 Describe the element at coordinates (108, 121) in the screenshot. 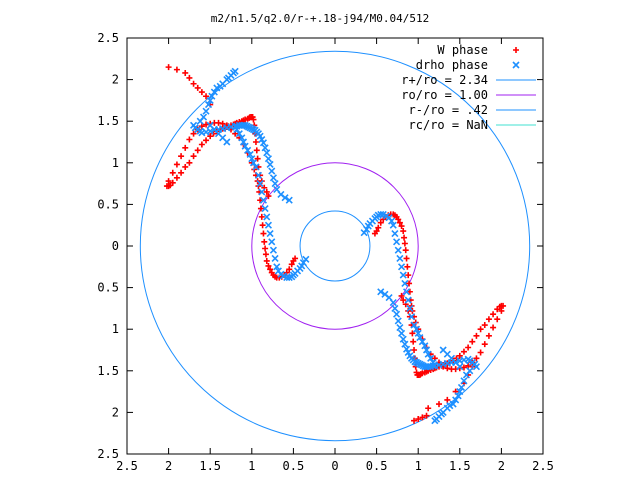

I see `y-tick-label: 1.5` at that location.